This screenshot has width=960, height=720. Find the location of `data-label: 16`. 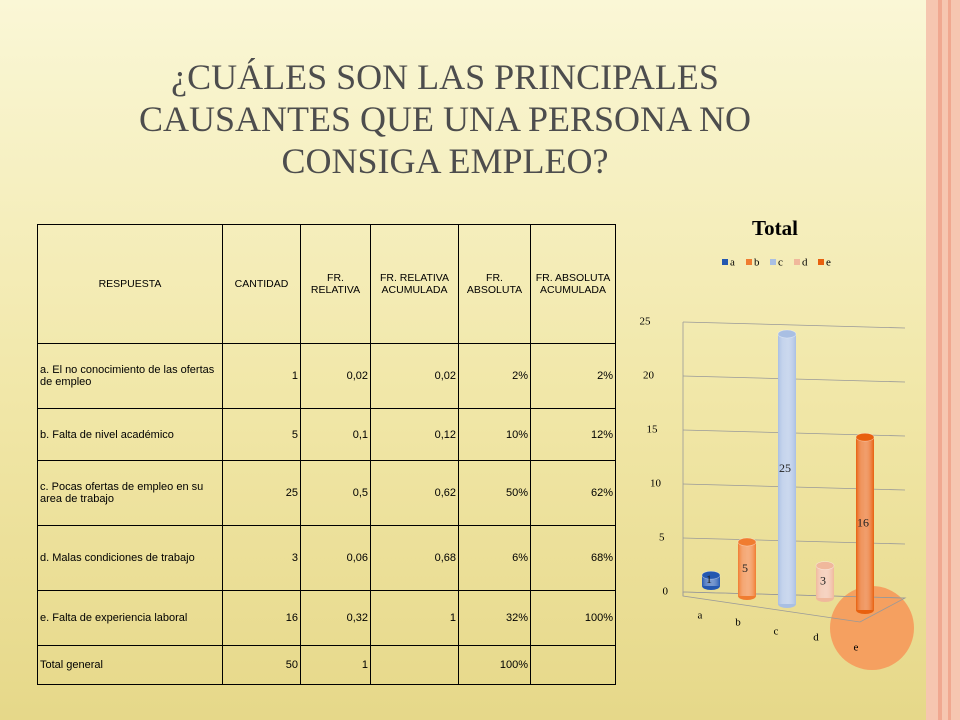

data-label: 16 is located at coordinates (863, 522).